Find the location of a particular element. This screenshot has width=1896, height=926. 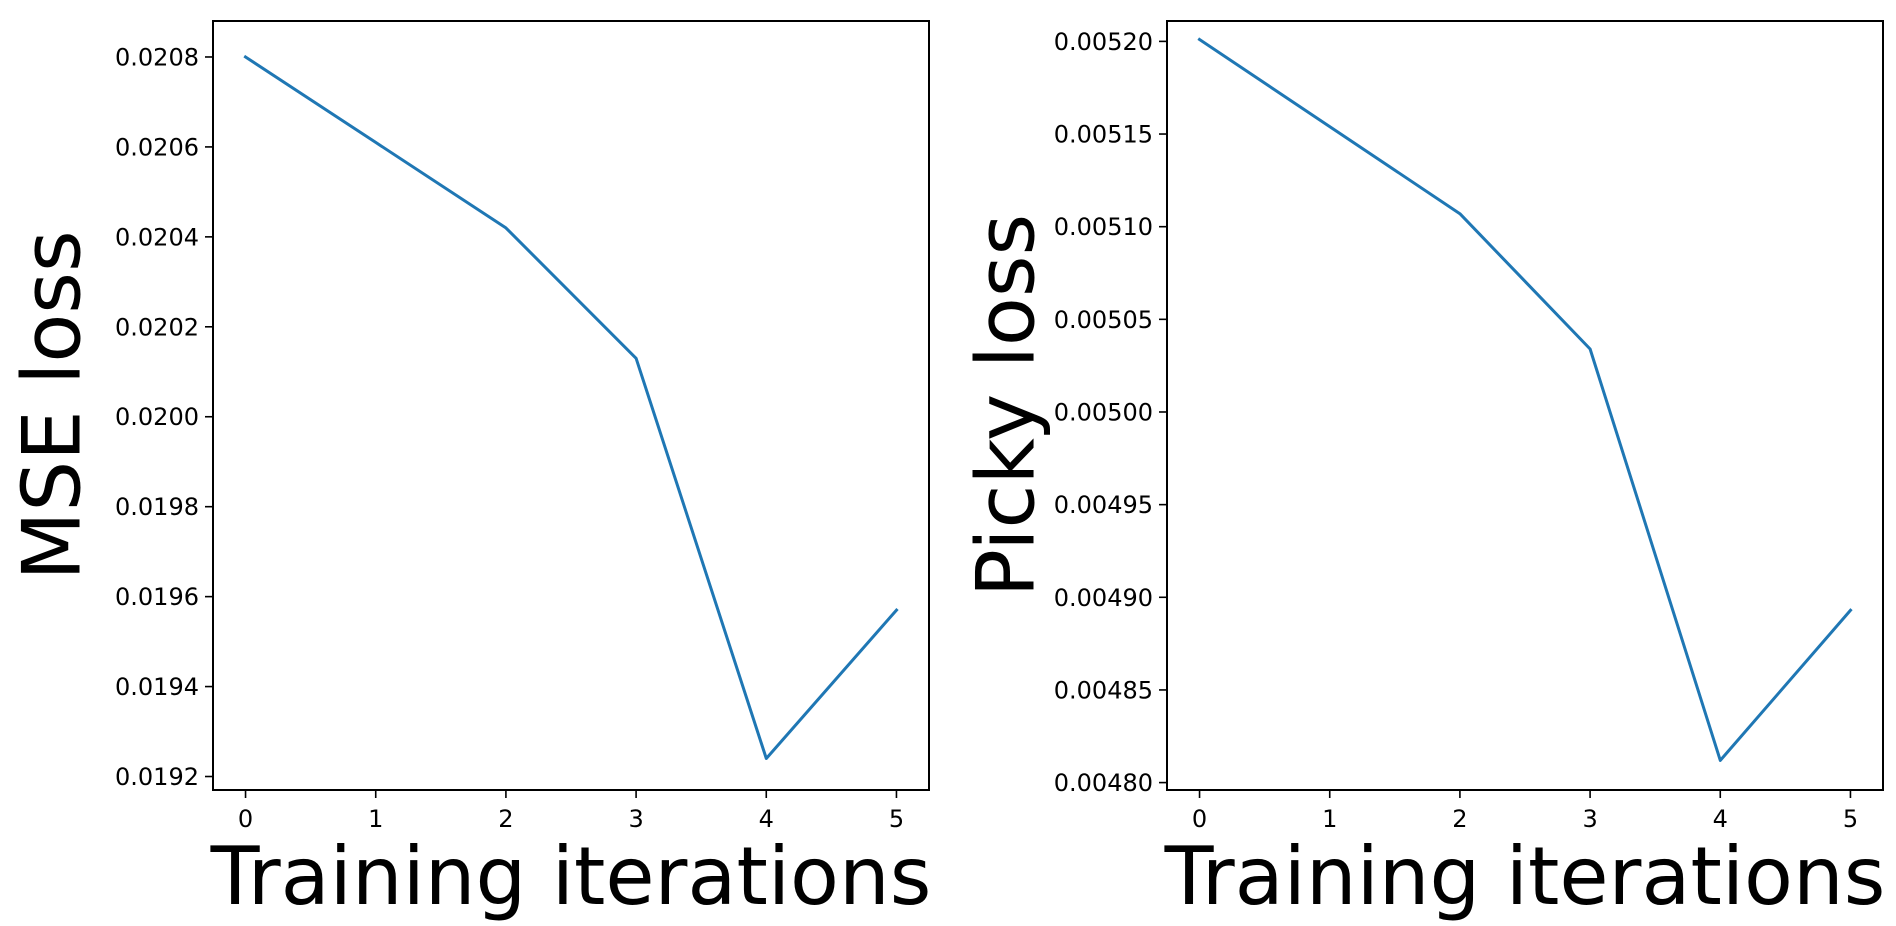

picky-loss-y-tick-label: 0.00485 is located at coordinates (1103, 690).